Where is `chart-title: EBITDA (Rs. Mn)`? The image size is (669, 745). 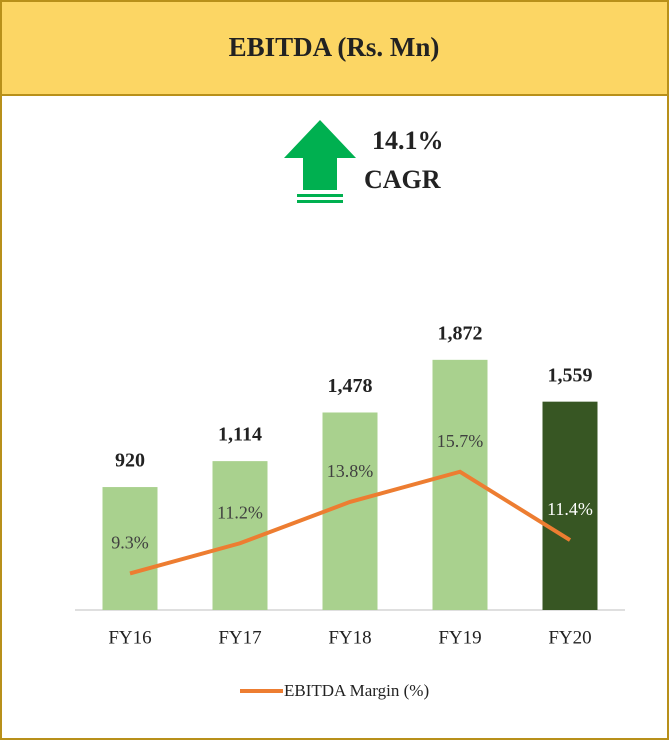 chart-title: EBITDA (Rs. Mn) is located at coordinates (334, 47).